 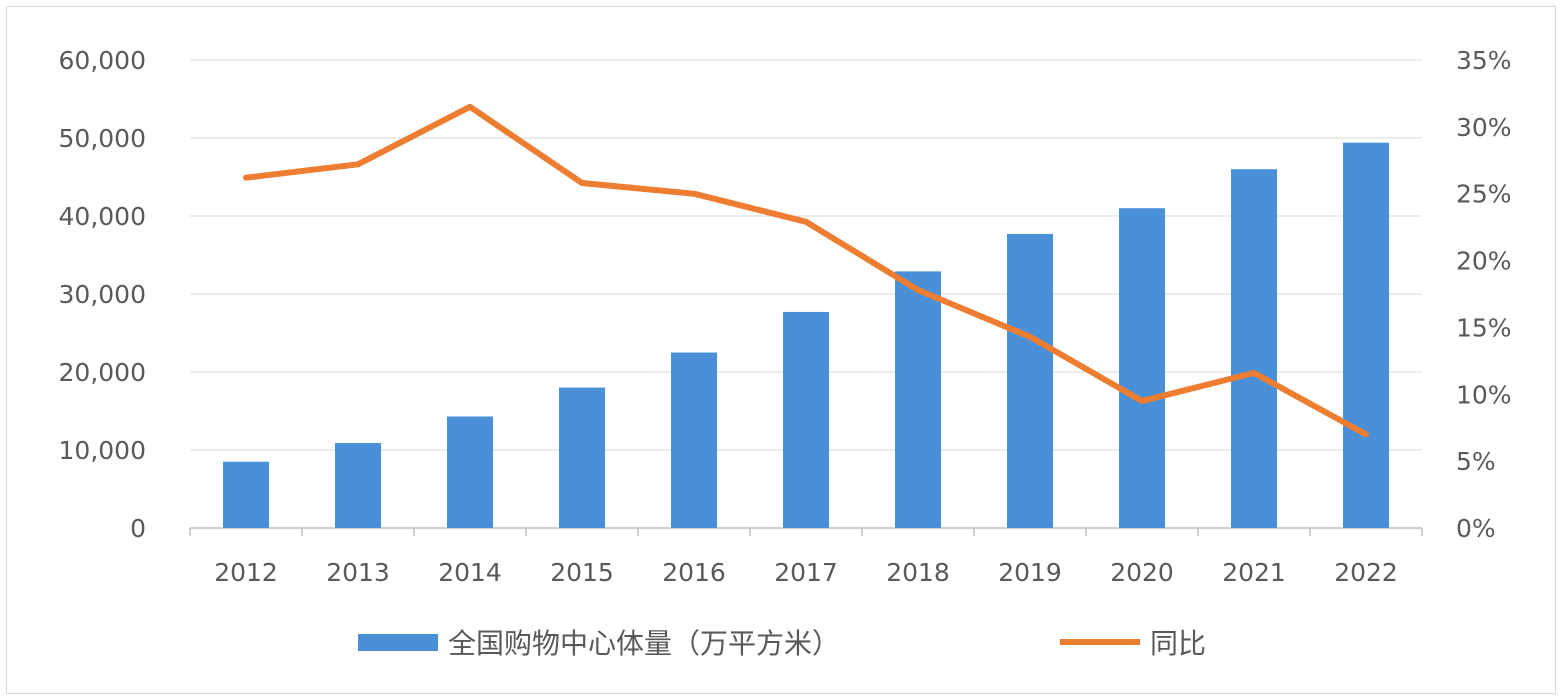 I want to click on x-tick-label: 2013, so click(x=358, y=572).